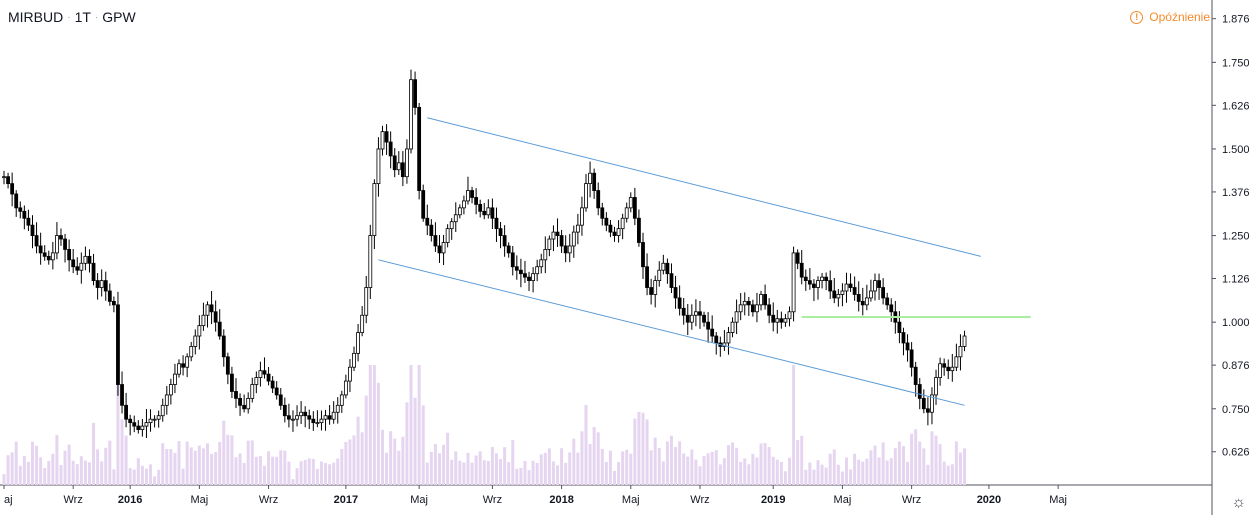  I want to click on x-tick-label: Wrz, so click(699, 500).